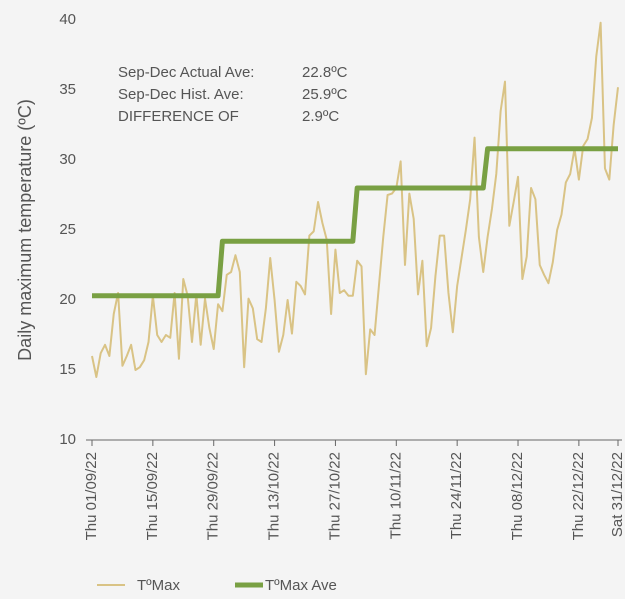 The height and width of the screenshot is (599, 625). I want to click on x-tick-label: Thu 01/09/22, so click(91, 496).